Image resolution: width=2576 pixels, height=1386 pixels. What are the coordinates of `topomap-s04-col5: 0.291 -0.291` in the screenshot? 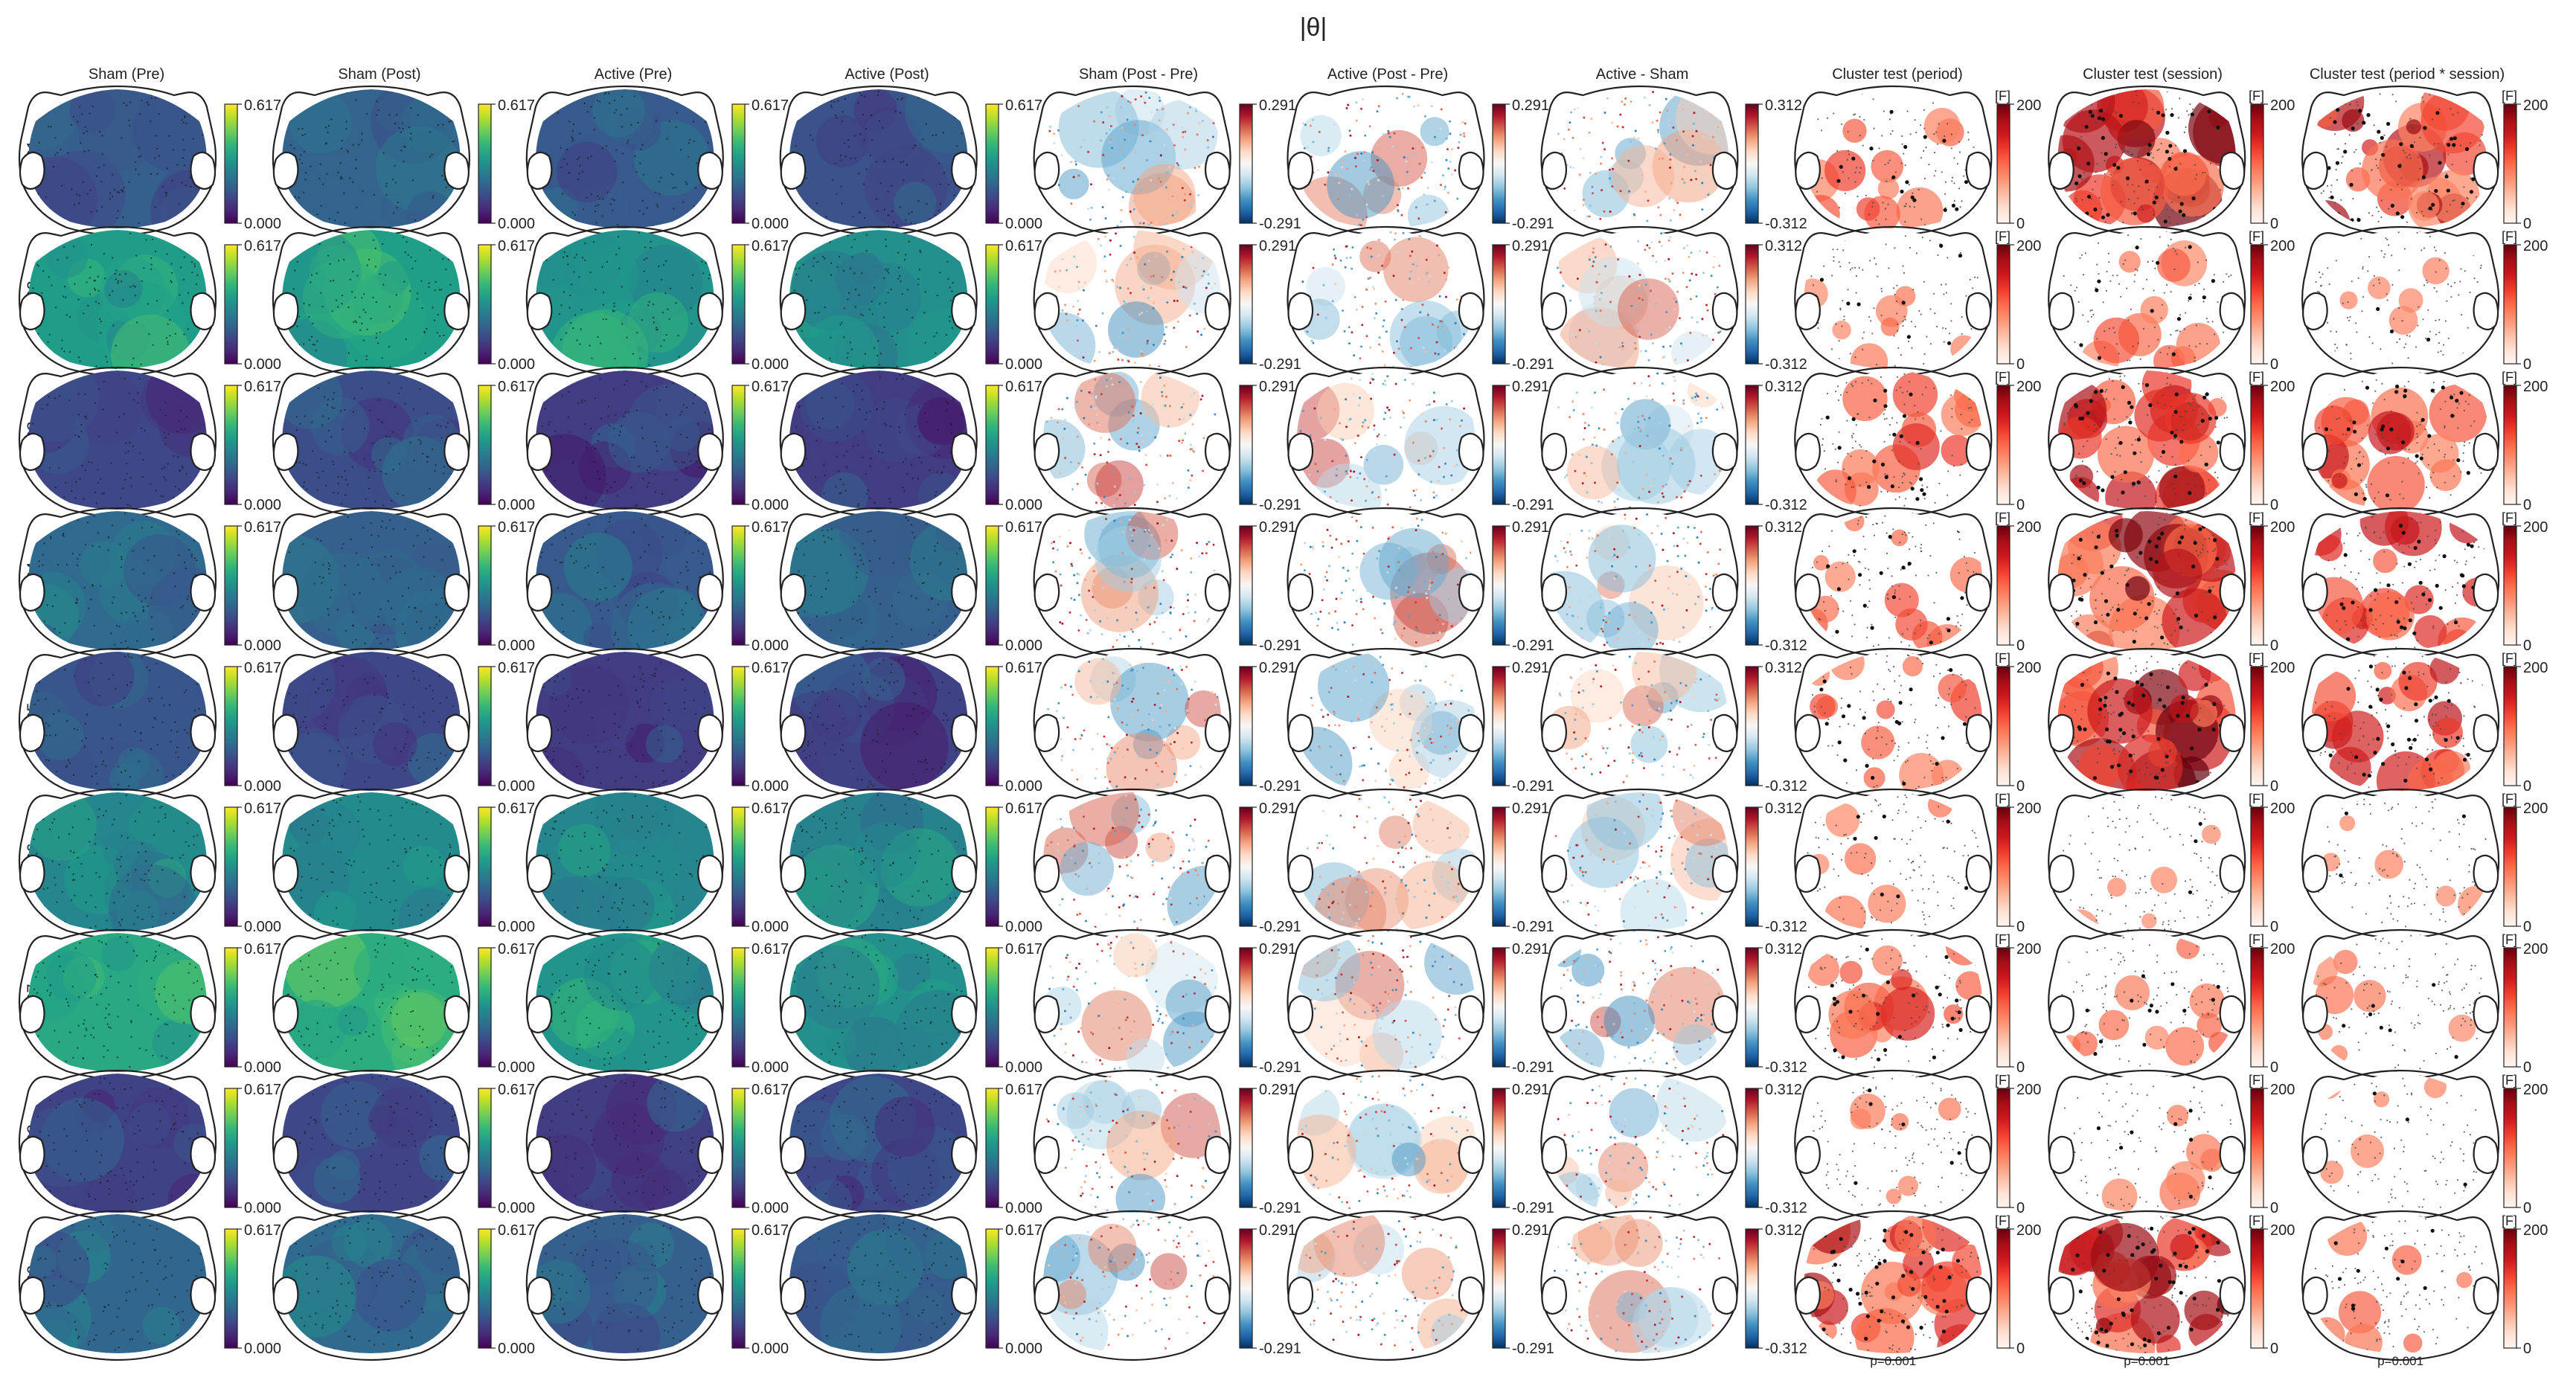 It's located at (1167, 582).